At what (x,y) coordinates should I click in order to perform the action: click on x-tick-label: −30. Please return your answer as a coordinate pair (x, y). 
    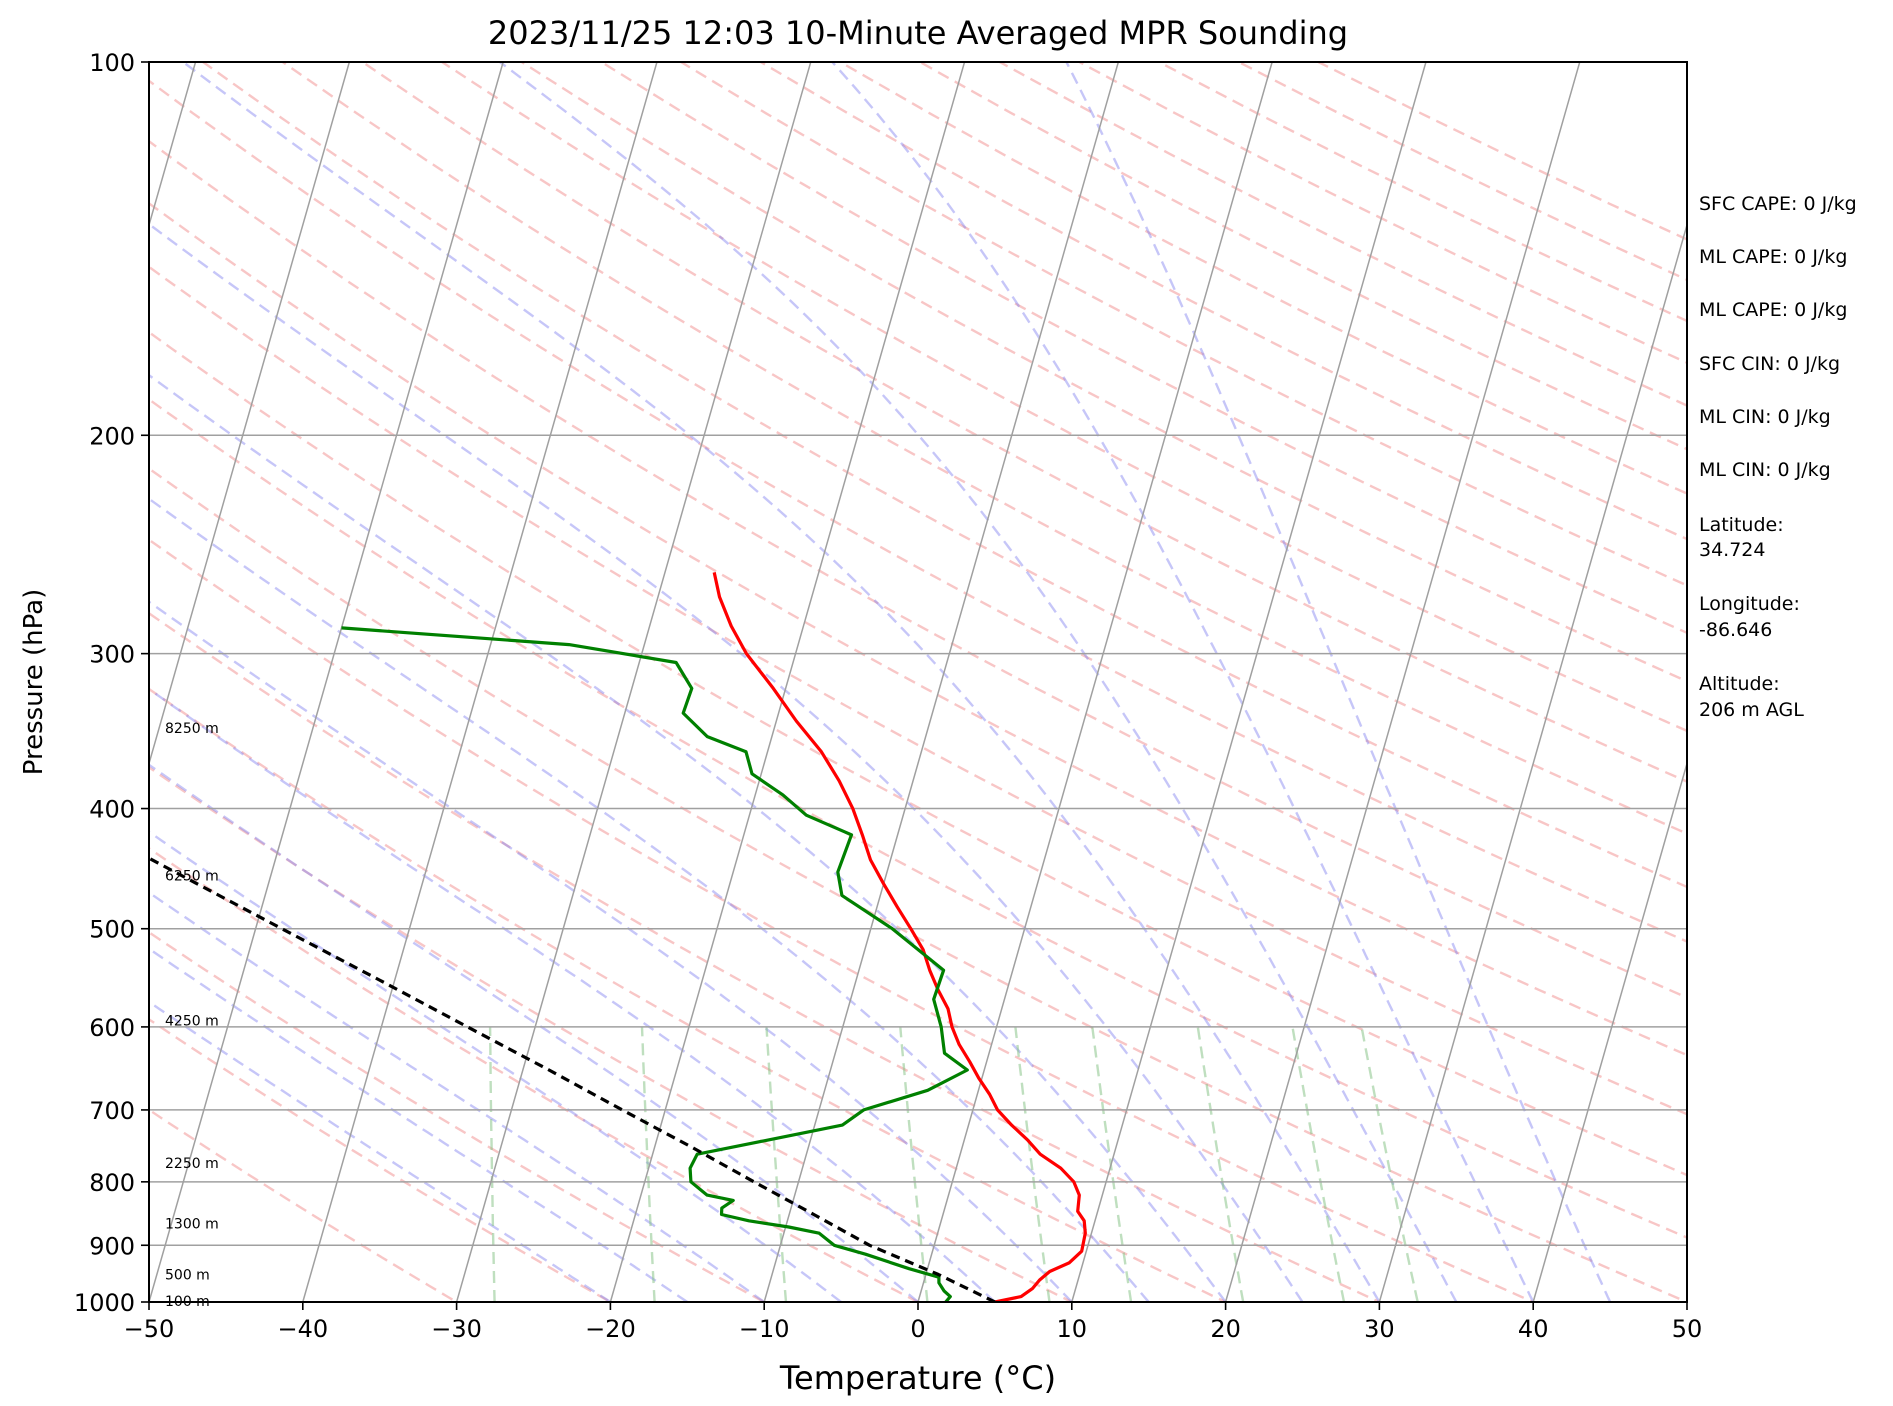
    Looking at the image, I should click on (456, 1329).